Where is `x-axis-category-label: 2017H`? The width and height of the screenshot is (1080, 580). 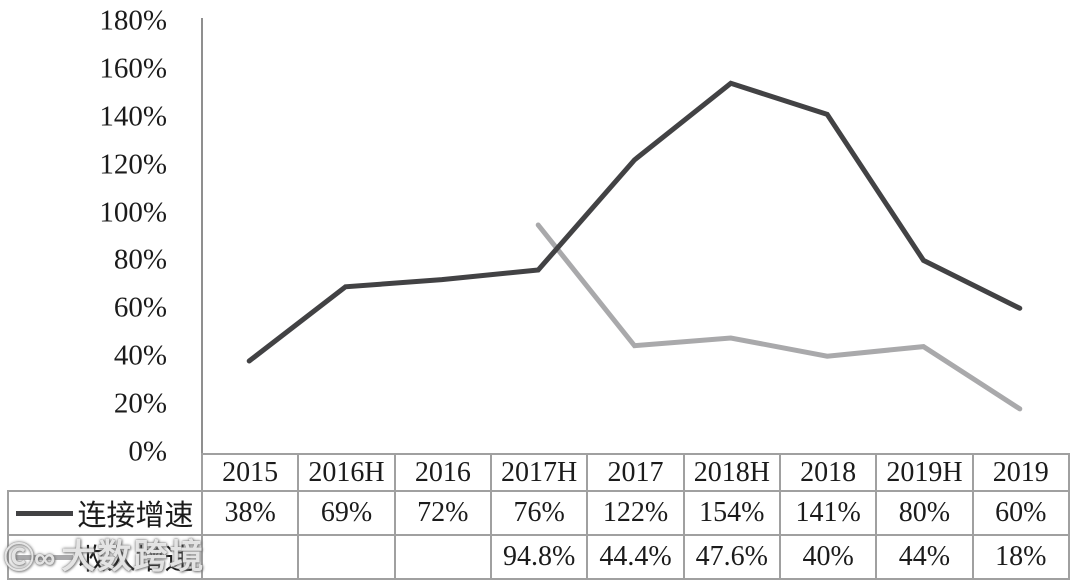
x-axis-category-label: 2017H is located at coordinates (539, 472).